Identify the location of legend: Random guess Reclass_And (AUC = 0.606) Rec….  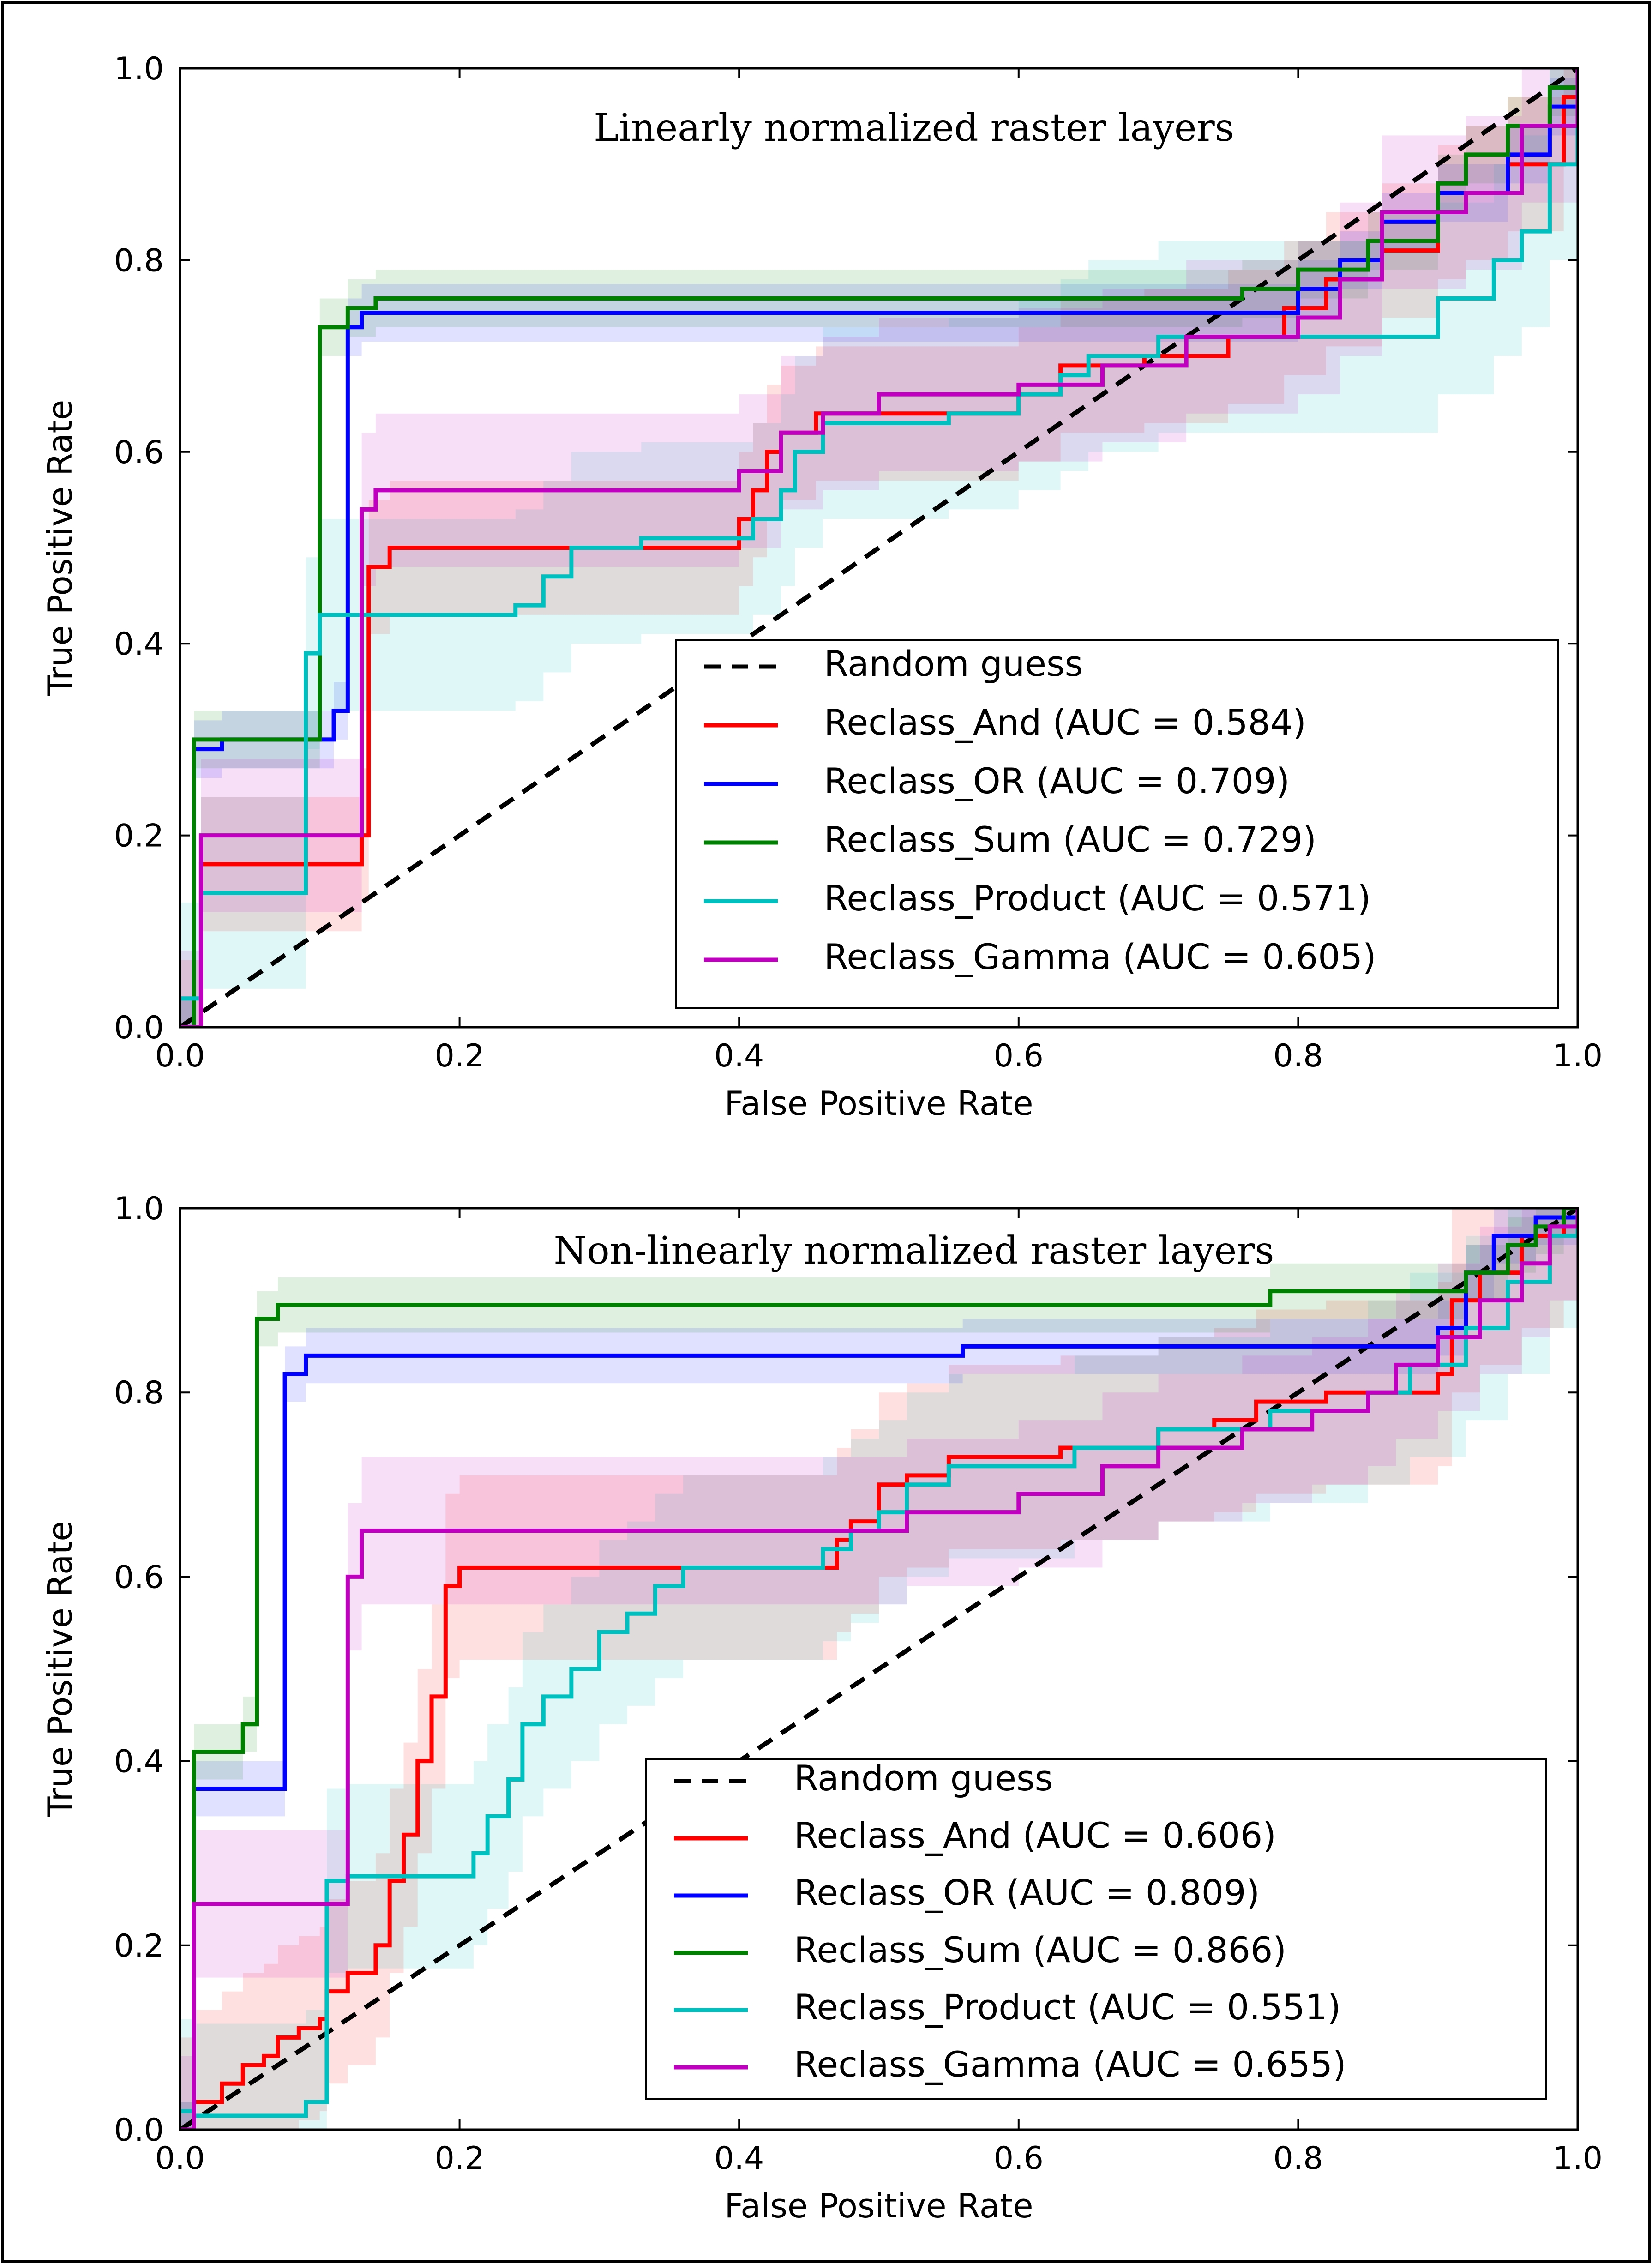
(1096, 1929).